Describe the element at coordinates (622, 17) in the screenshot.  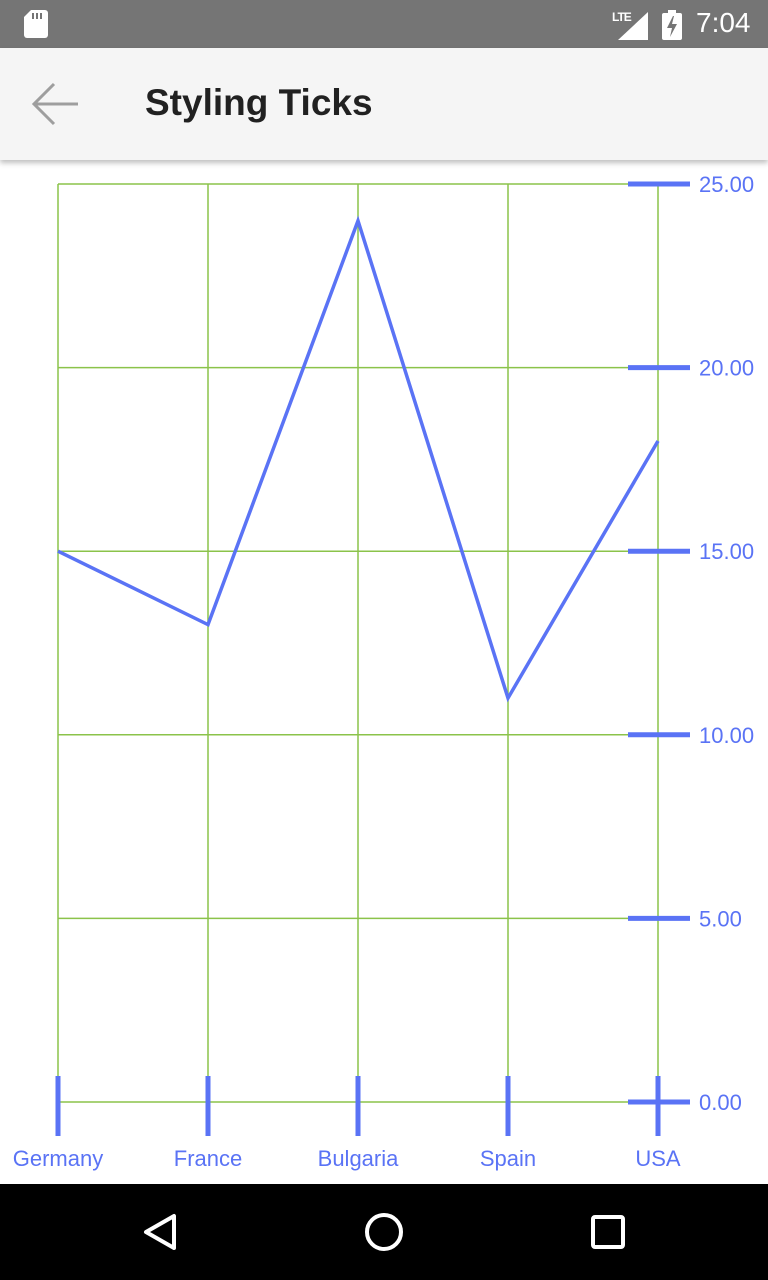
I see `network-type-label: LTE` at that location.